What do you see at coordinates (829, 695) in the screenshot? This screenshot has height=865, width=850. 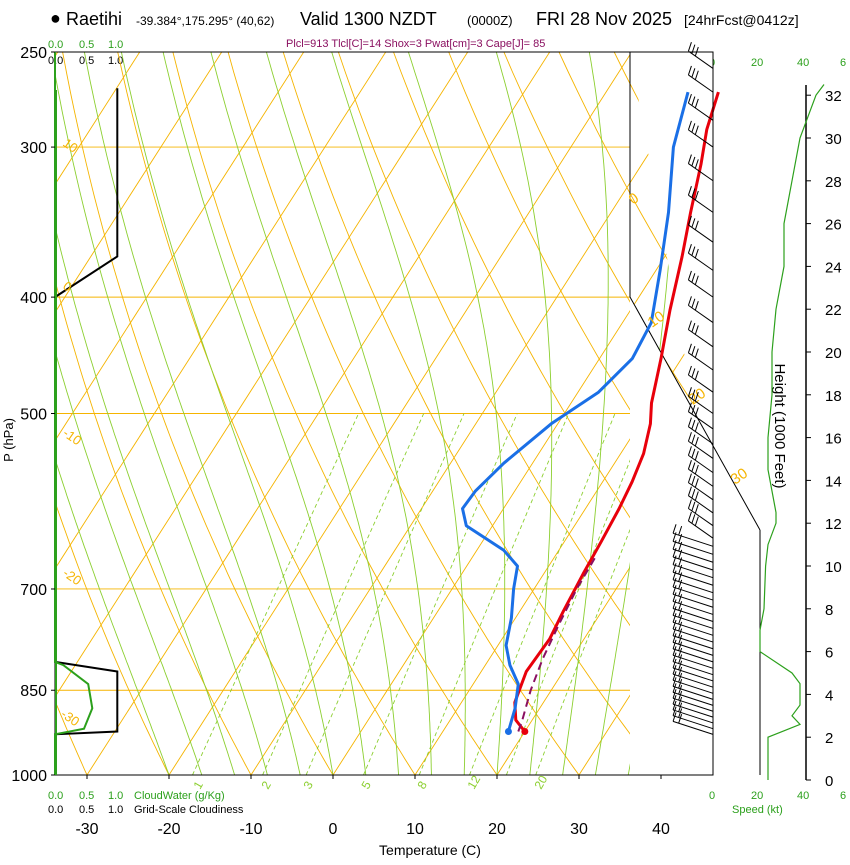 I see `height-tick-label: 4` at bounding box center [829, 695].